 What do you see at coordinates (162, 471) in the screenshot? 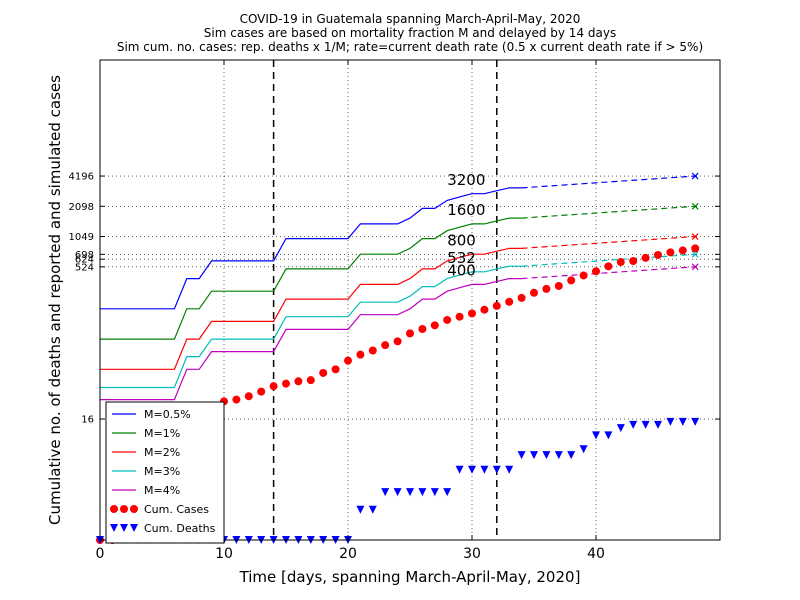
I see `legend-label: M=3%` at bounding box center [162, 471].